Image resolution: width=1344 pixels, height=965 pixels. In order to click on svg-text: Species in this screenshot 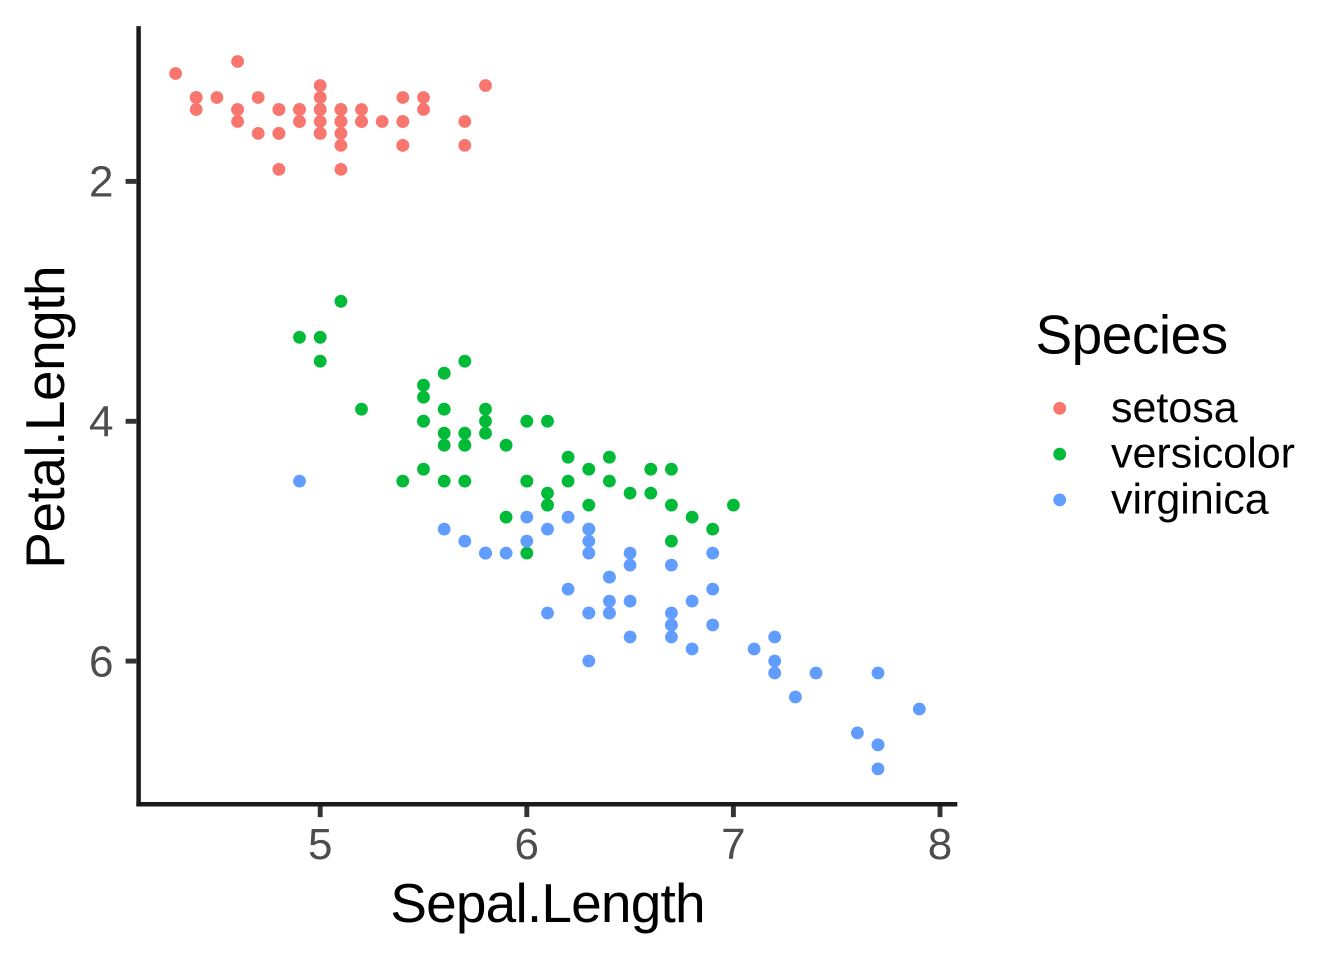, I will do `click(1132, 335)`.